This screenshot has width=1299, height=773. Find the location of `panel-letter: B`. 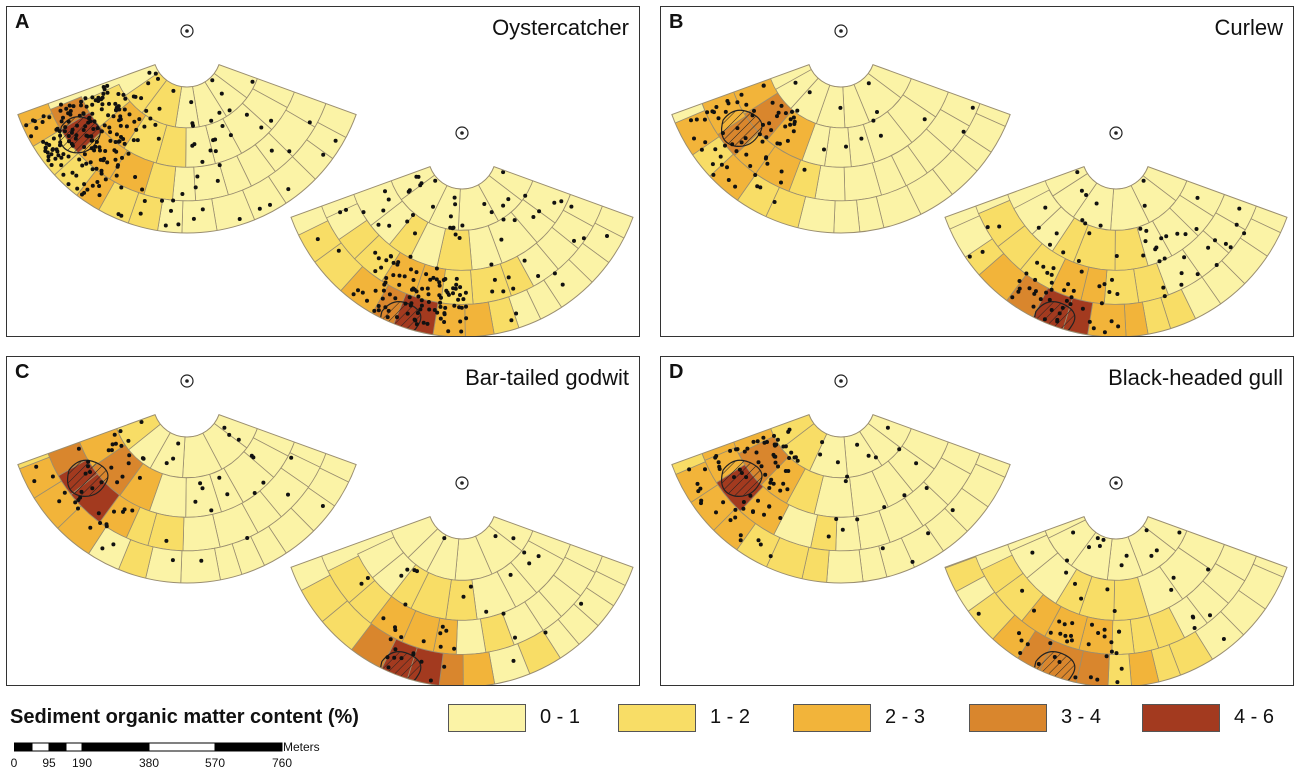

panel-letter: B is located at coordinates (676, 22).